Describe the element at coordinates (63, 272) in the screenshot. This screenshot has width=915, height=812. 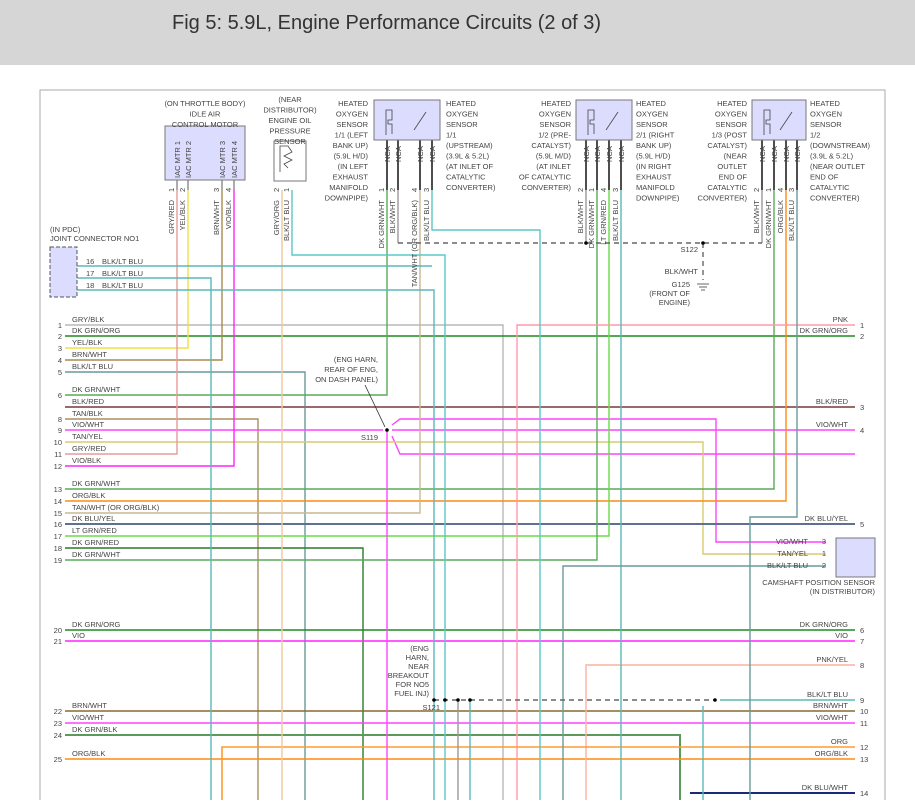
I see `joint-connector-no1` at that location.